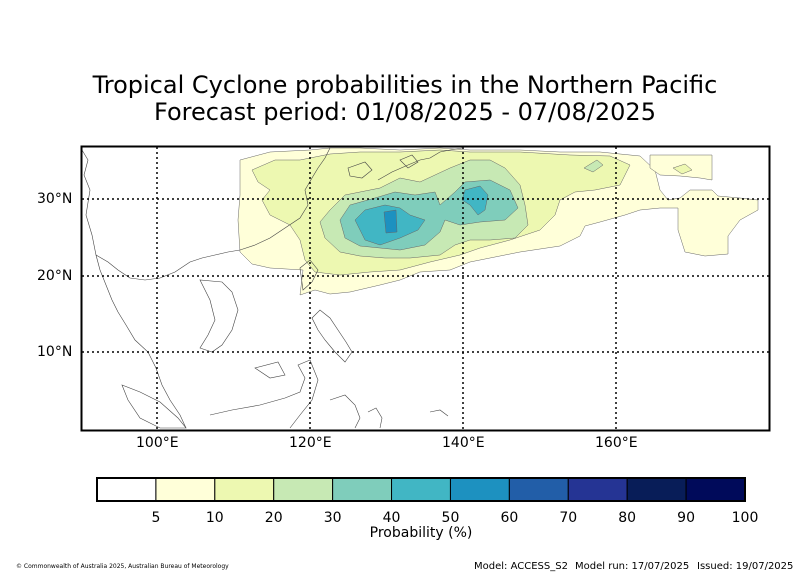 Image resolution: width=810 pixels, height=576 pixels. Describe the element at coordinates (593, 166) in the screenshot. I see `contour-20-30-north` at that location.